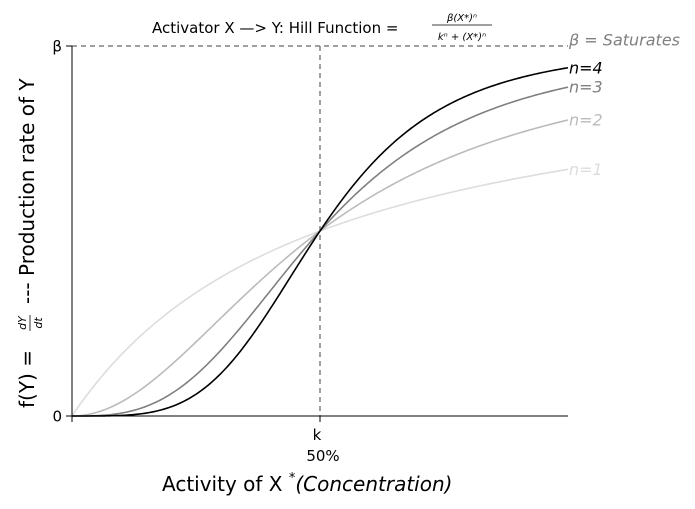 The width and height of the screenshot is (695, 509). Describe the element at coordinates (461, 18) in the screenshot. I see `chart-title-formula-numerator: β(X*)ⁿ` at that location.